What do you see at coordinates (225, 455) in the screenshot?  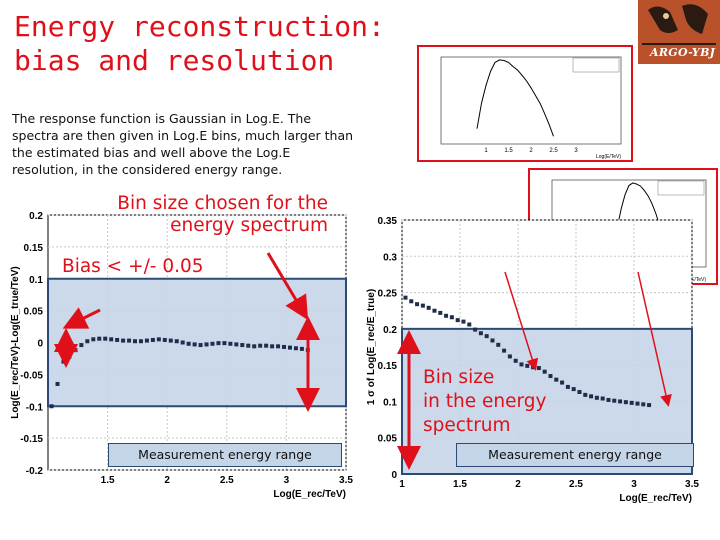 I see `measurement-range-label-left: Measurement energy range` at bounding box center [225, 455].